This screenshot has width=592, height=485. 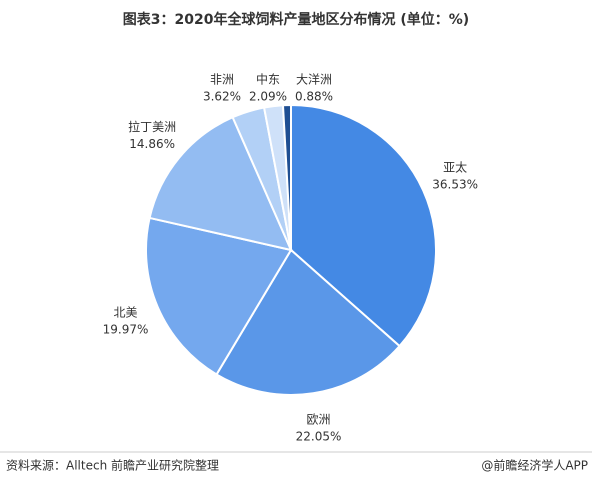 What do you see at coordinates (268, 79) in the screenshot?
I see `slice-label: 中东` at bounding box center [268, 79].